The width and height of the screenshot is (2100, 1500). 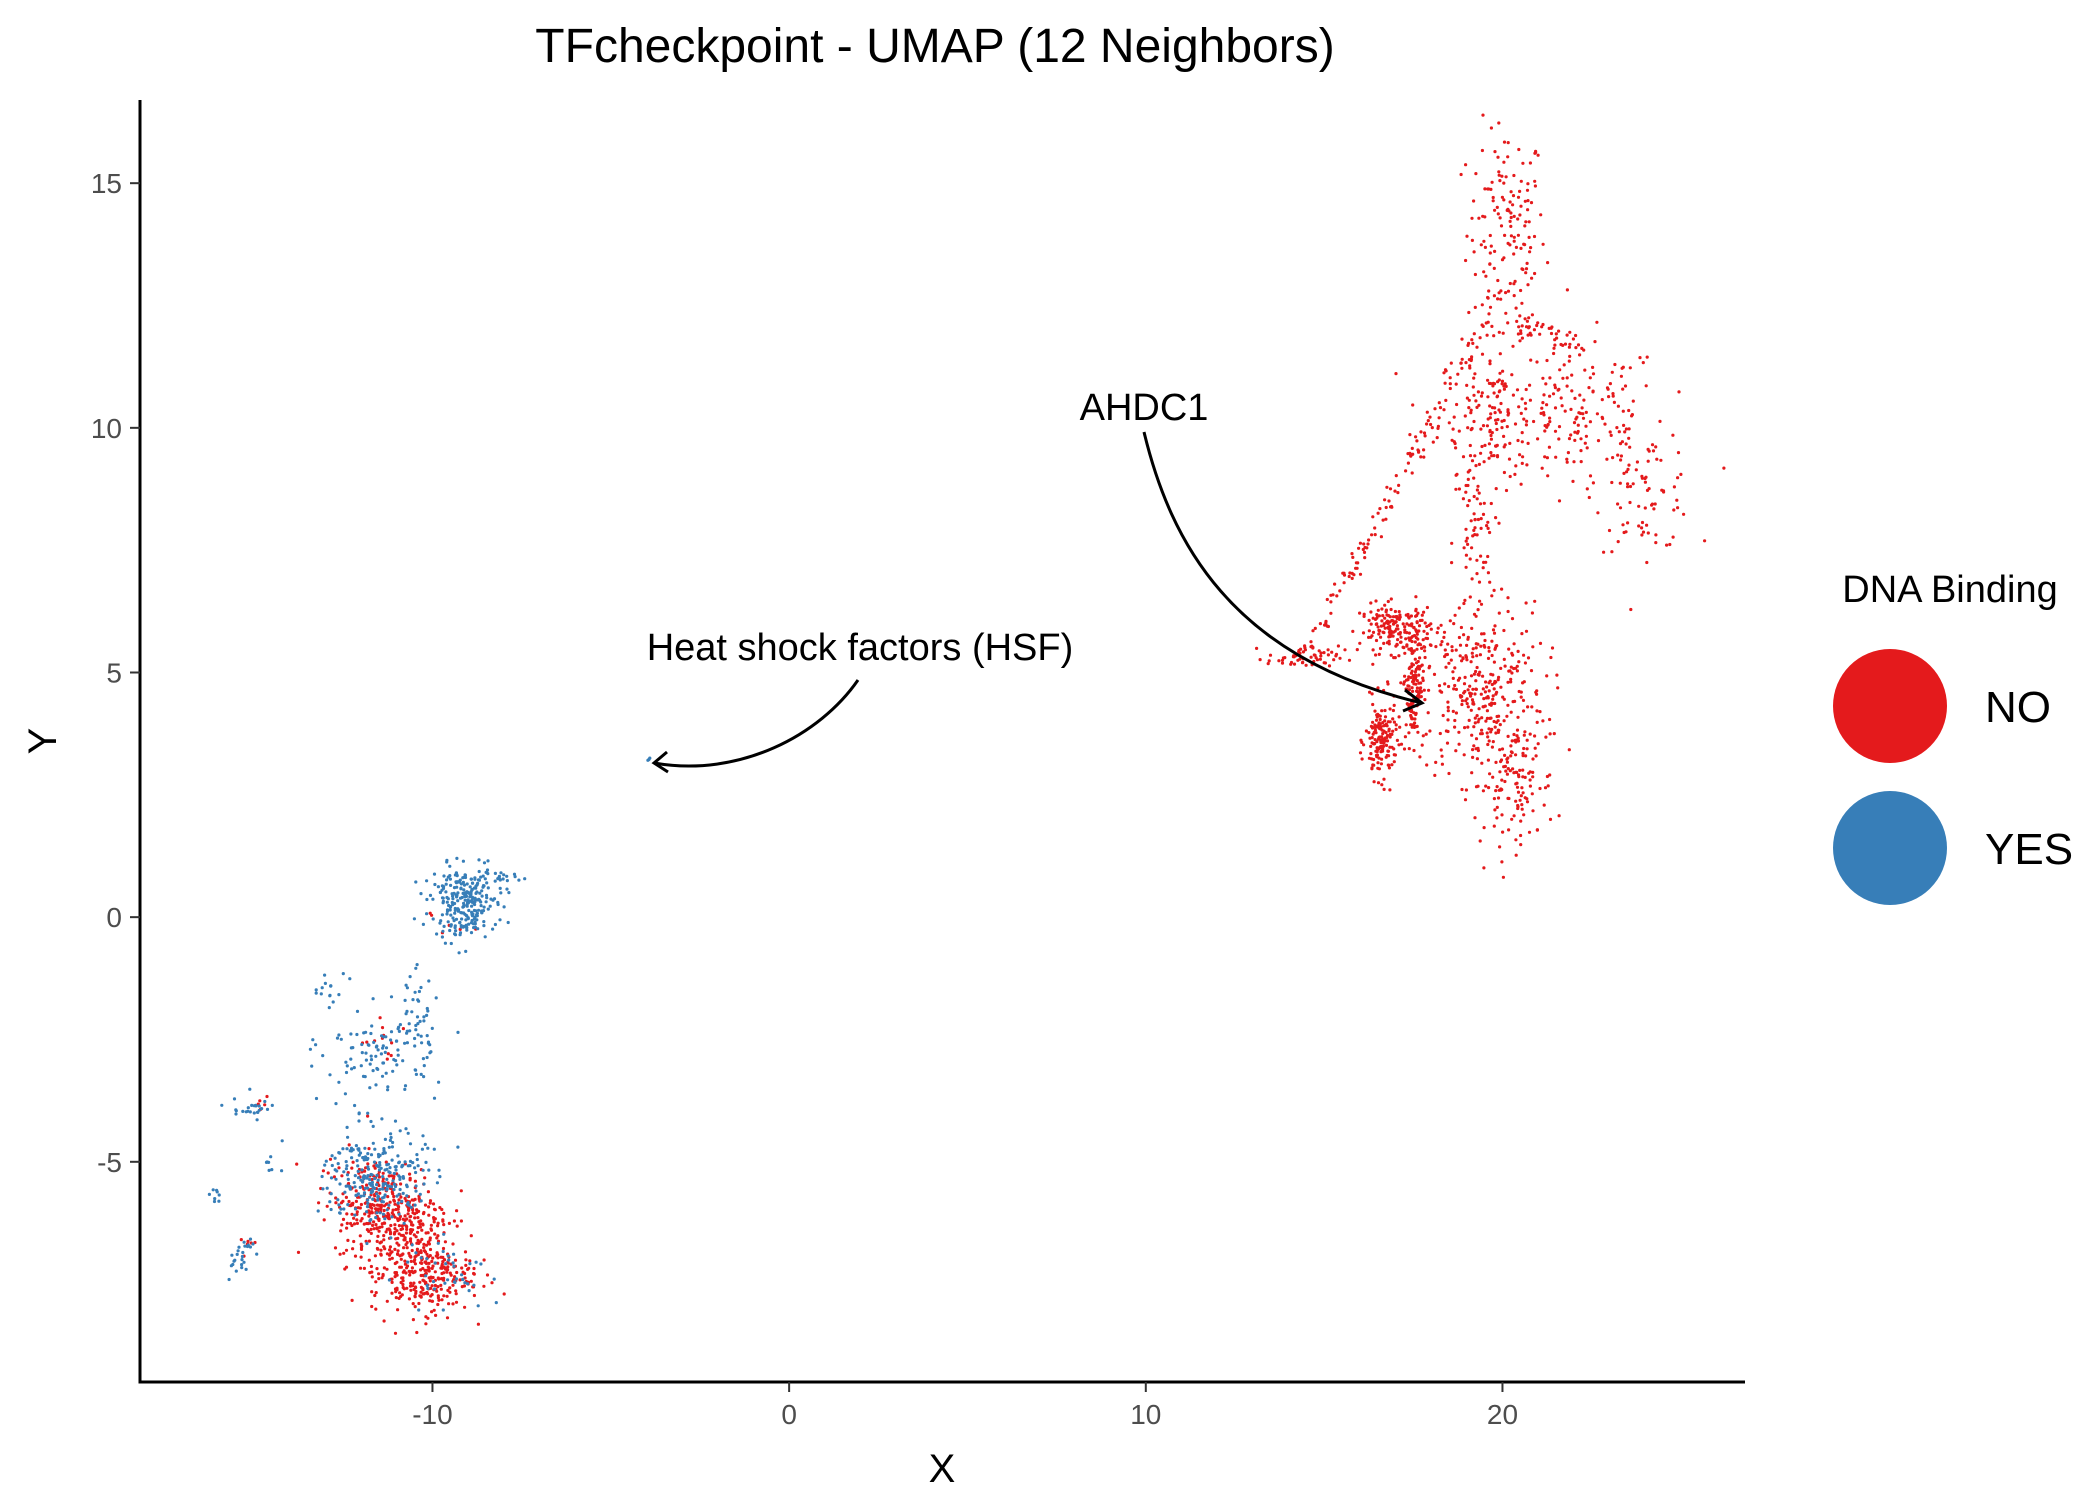 What do you see at coordinates (860, 648) in the screenshot?
I see `annotation-hsf-label: Heat shock factors (HSF)` at bounding box center [860, 648].